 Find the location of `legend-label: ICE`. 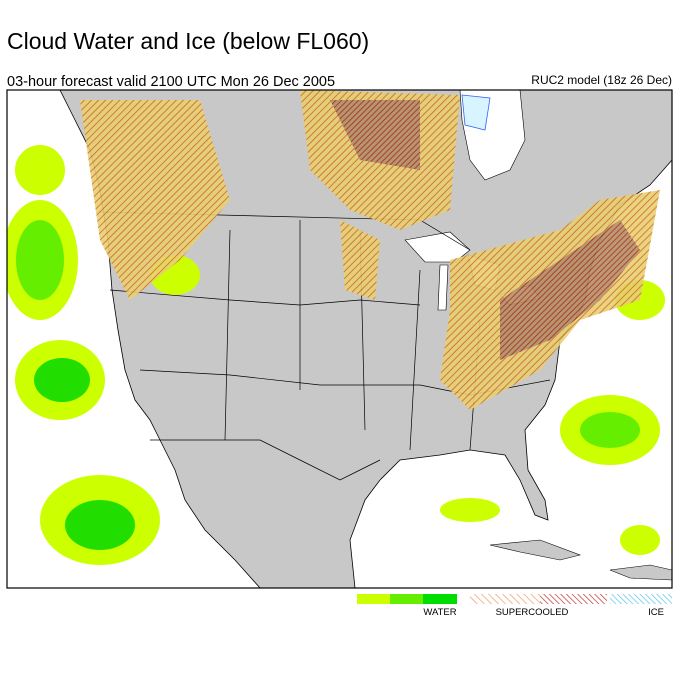

legend-label: ICE is located at coordinates (656, 612).